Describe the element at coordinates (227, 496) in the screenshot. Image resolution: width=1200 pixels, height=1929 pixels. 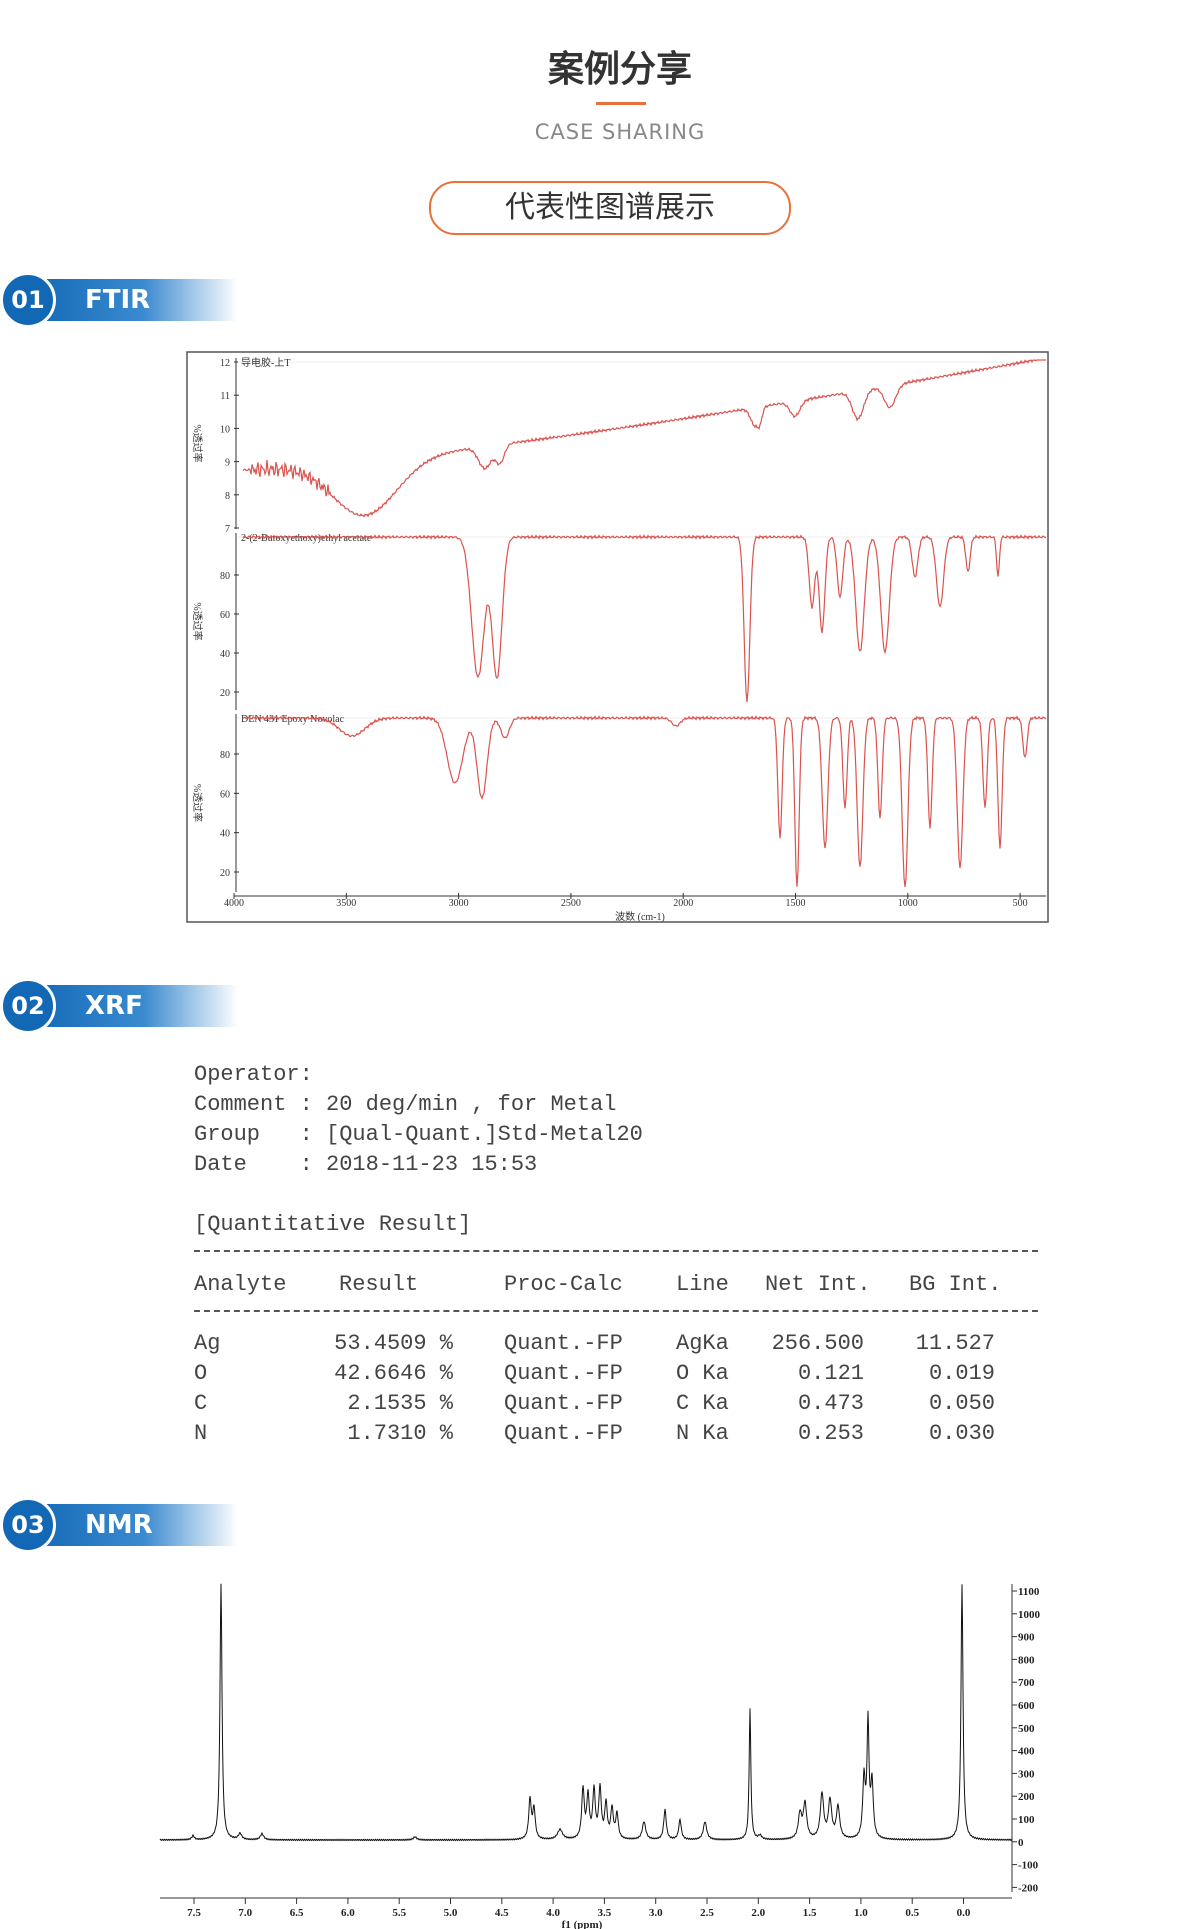
I see `y-tick-label: 8` at that location.